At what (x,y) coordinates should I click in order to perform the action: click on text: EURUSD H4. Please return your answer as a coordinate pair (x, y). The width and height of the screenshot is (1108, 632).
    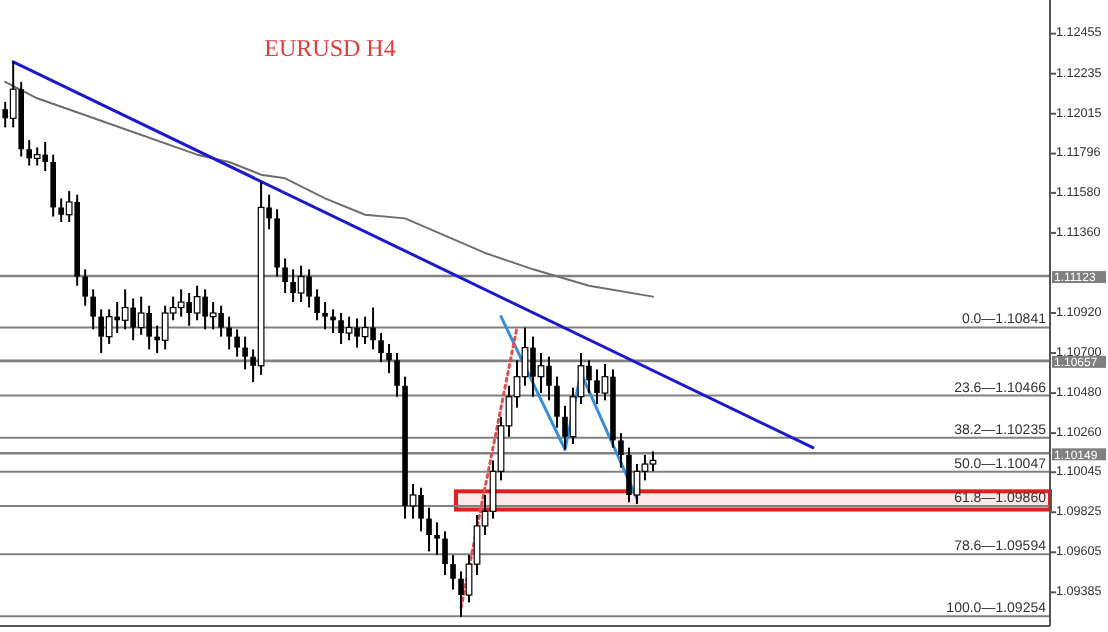
    Looking at the image, I should click on (330, 48).